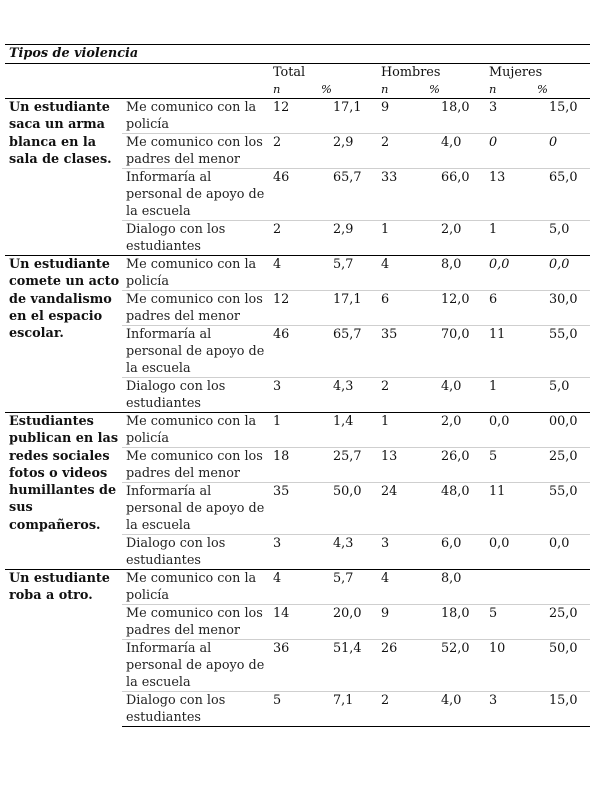  What do you see at coordinates (411, 72) in the screenshot?
I see `group-header-hombres: Hombres` at bounding box center [411, 72].